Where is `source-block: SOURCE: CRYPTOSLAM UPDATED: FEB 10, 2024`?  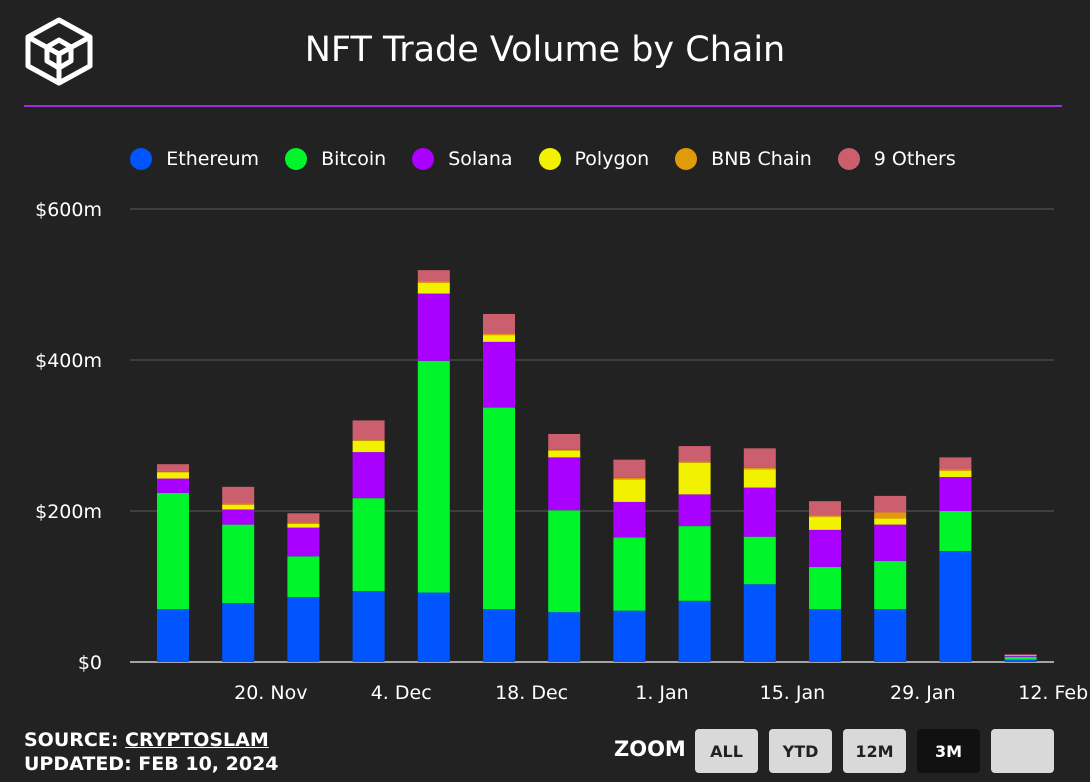 source-block: SOURCE: CRYPTOSLAM UPDATED: FEB 10, 2024 is located at coordinates (151, 752).